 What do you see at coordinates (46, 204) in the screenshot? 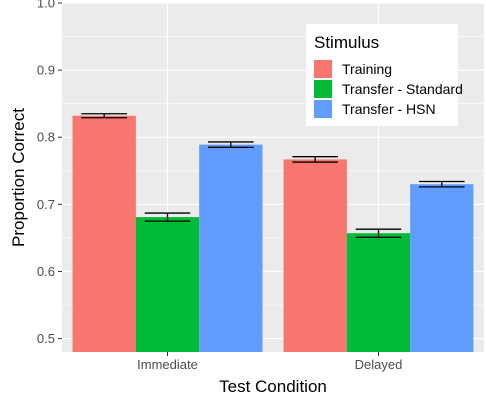
I see `y-tick-label: 0.7` at bounding box center [46, 204].